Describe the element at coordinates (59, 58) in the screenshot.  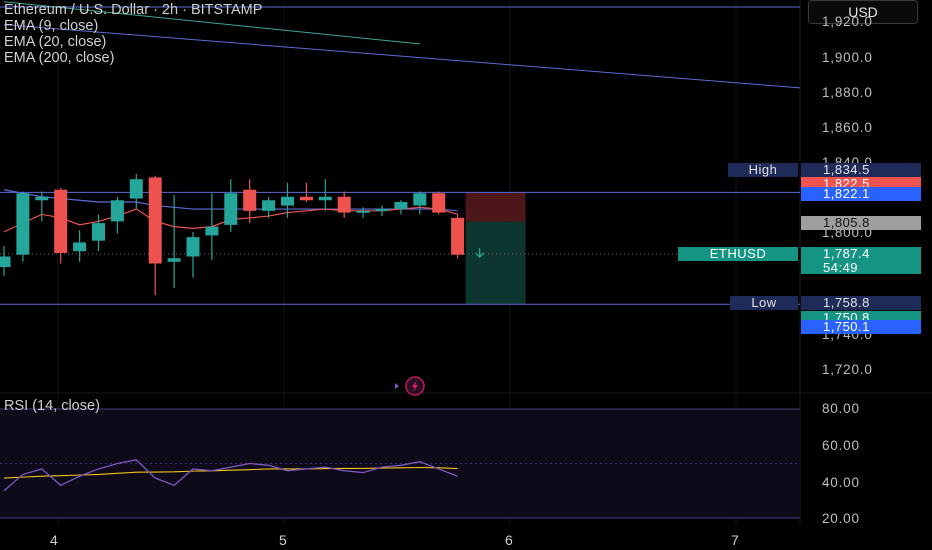
I see `ema200-legend: EMA (200, close)` at that location.